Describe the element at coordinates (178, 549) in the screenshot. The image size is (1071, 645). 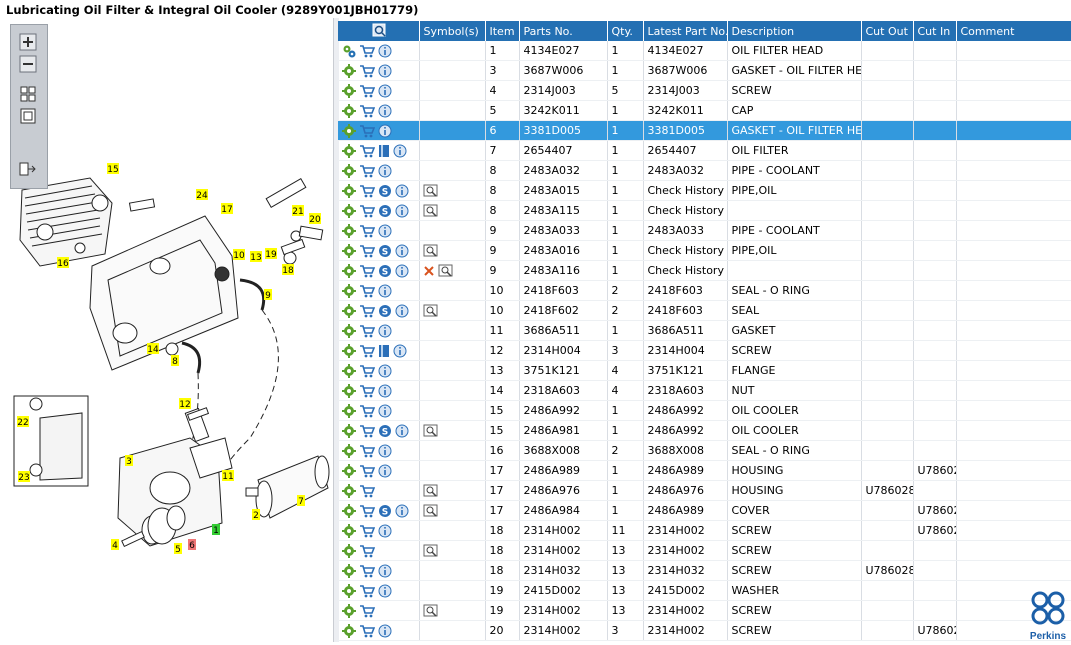
I see `callout-5: 5` at that location.